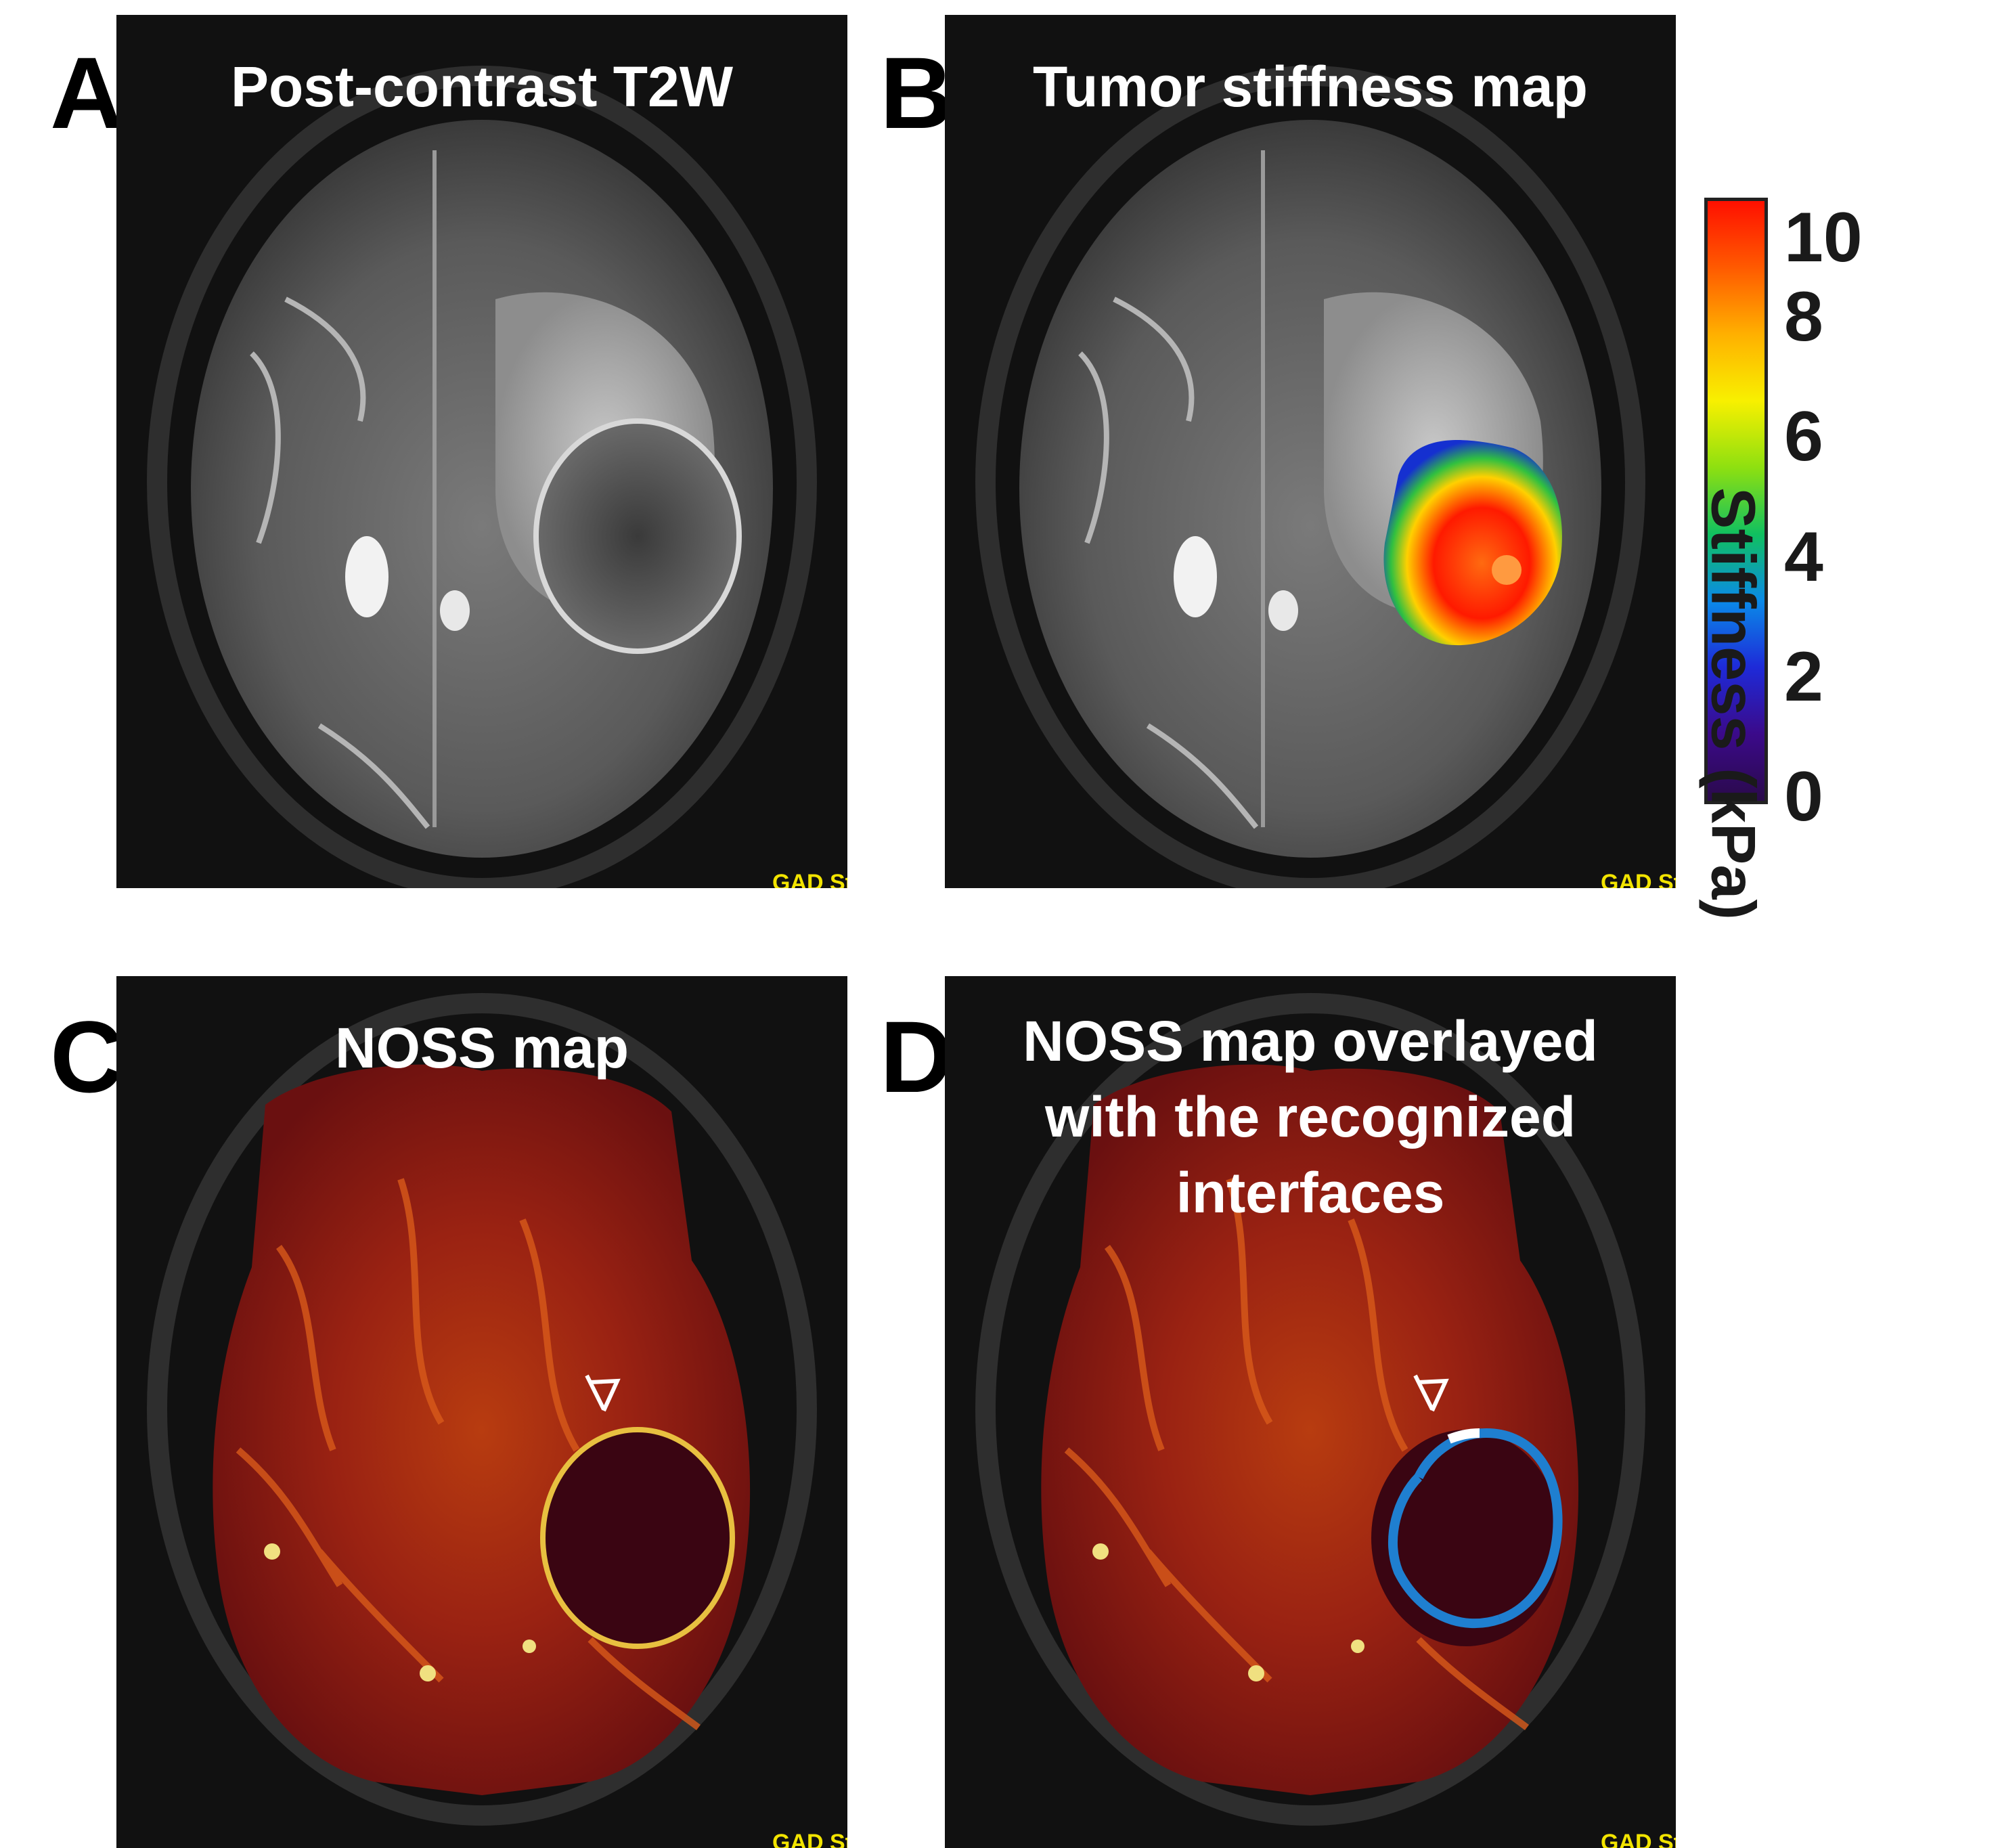 Image resolution: width=1998 pixels, height=1848 pixels. Describe the element at coordinates (1803, 556) in the screenshot. I see `colorbar-tick-label: 4` at that location.